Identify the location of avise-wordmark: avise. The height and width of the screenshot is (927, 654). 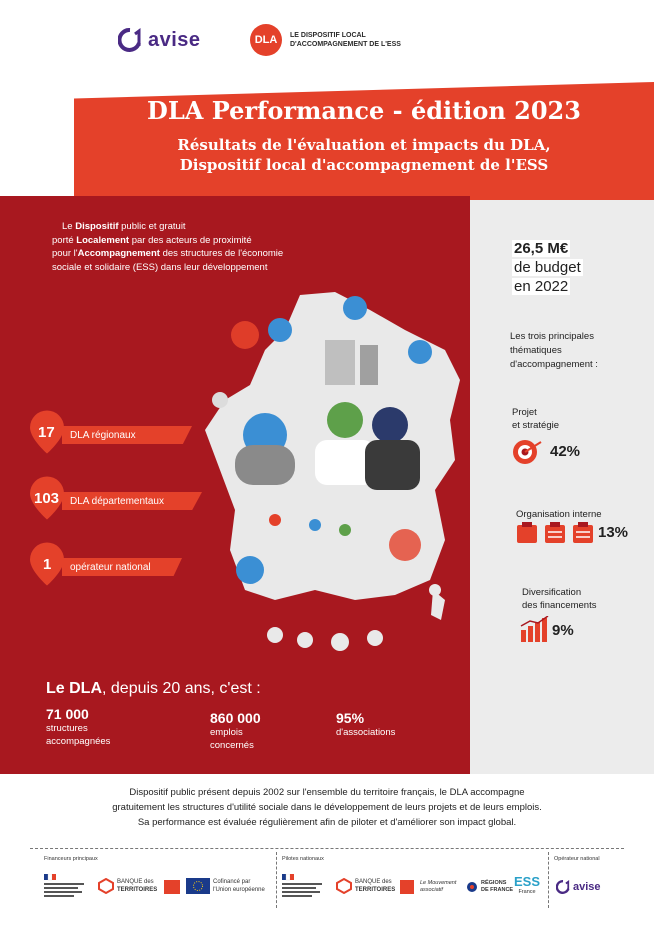
(174, 39).